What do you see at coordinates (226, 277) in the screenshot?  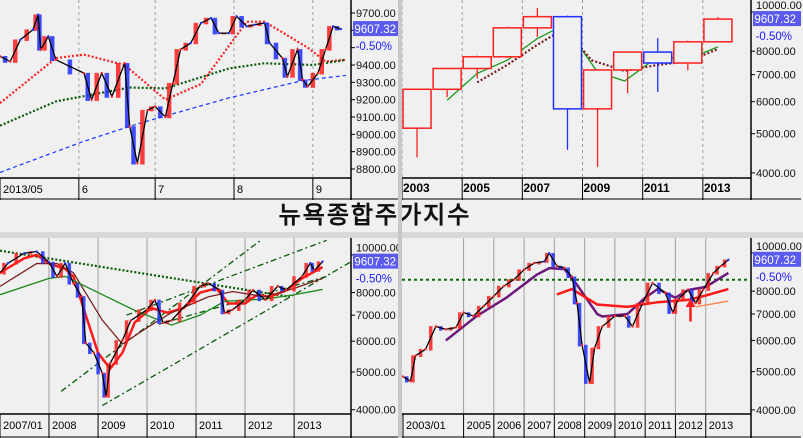 I see `trend-line` at bounding box center [226, 277].